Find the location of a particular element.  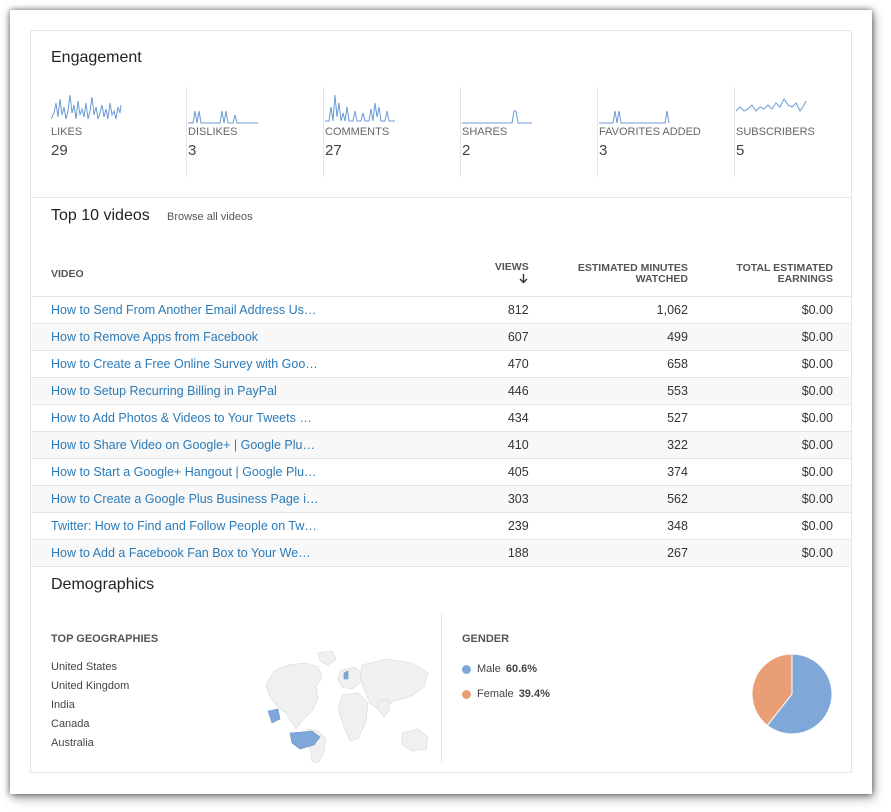

legend-item-female: Female 39.4% is located at coordinates (506, 700).